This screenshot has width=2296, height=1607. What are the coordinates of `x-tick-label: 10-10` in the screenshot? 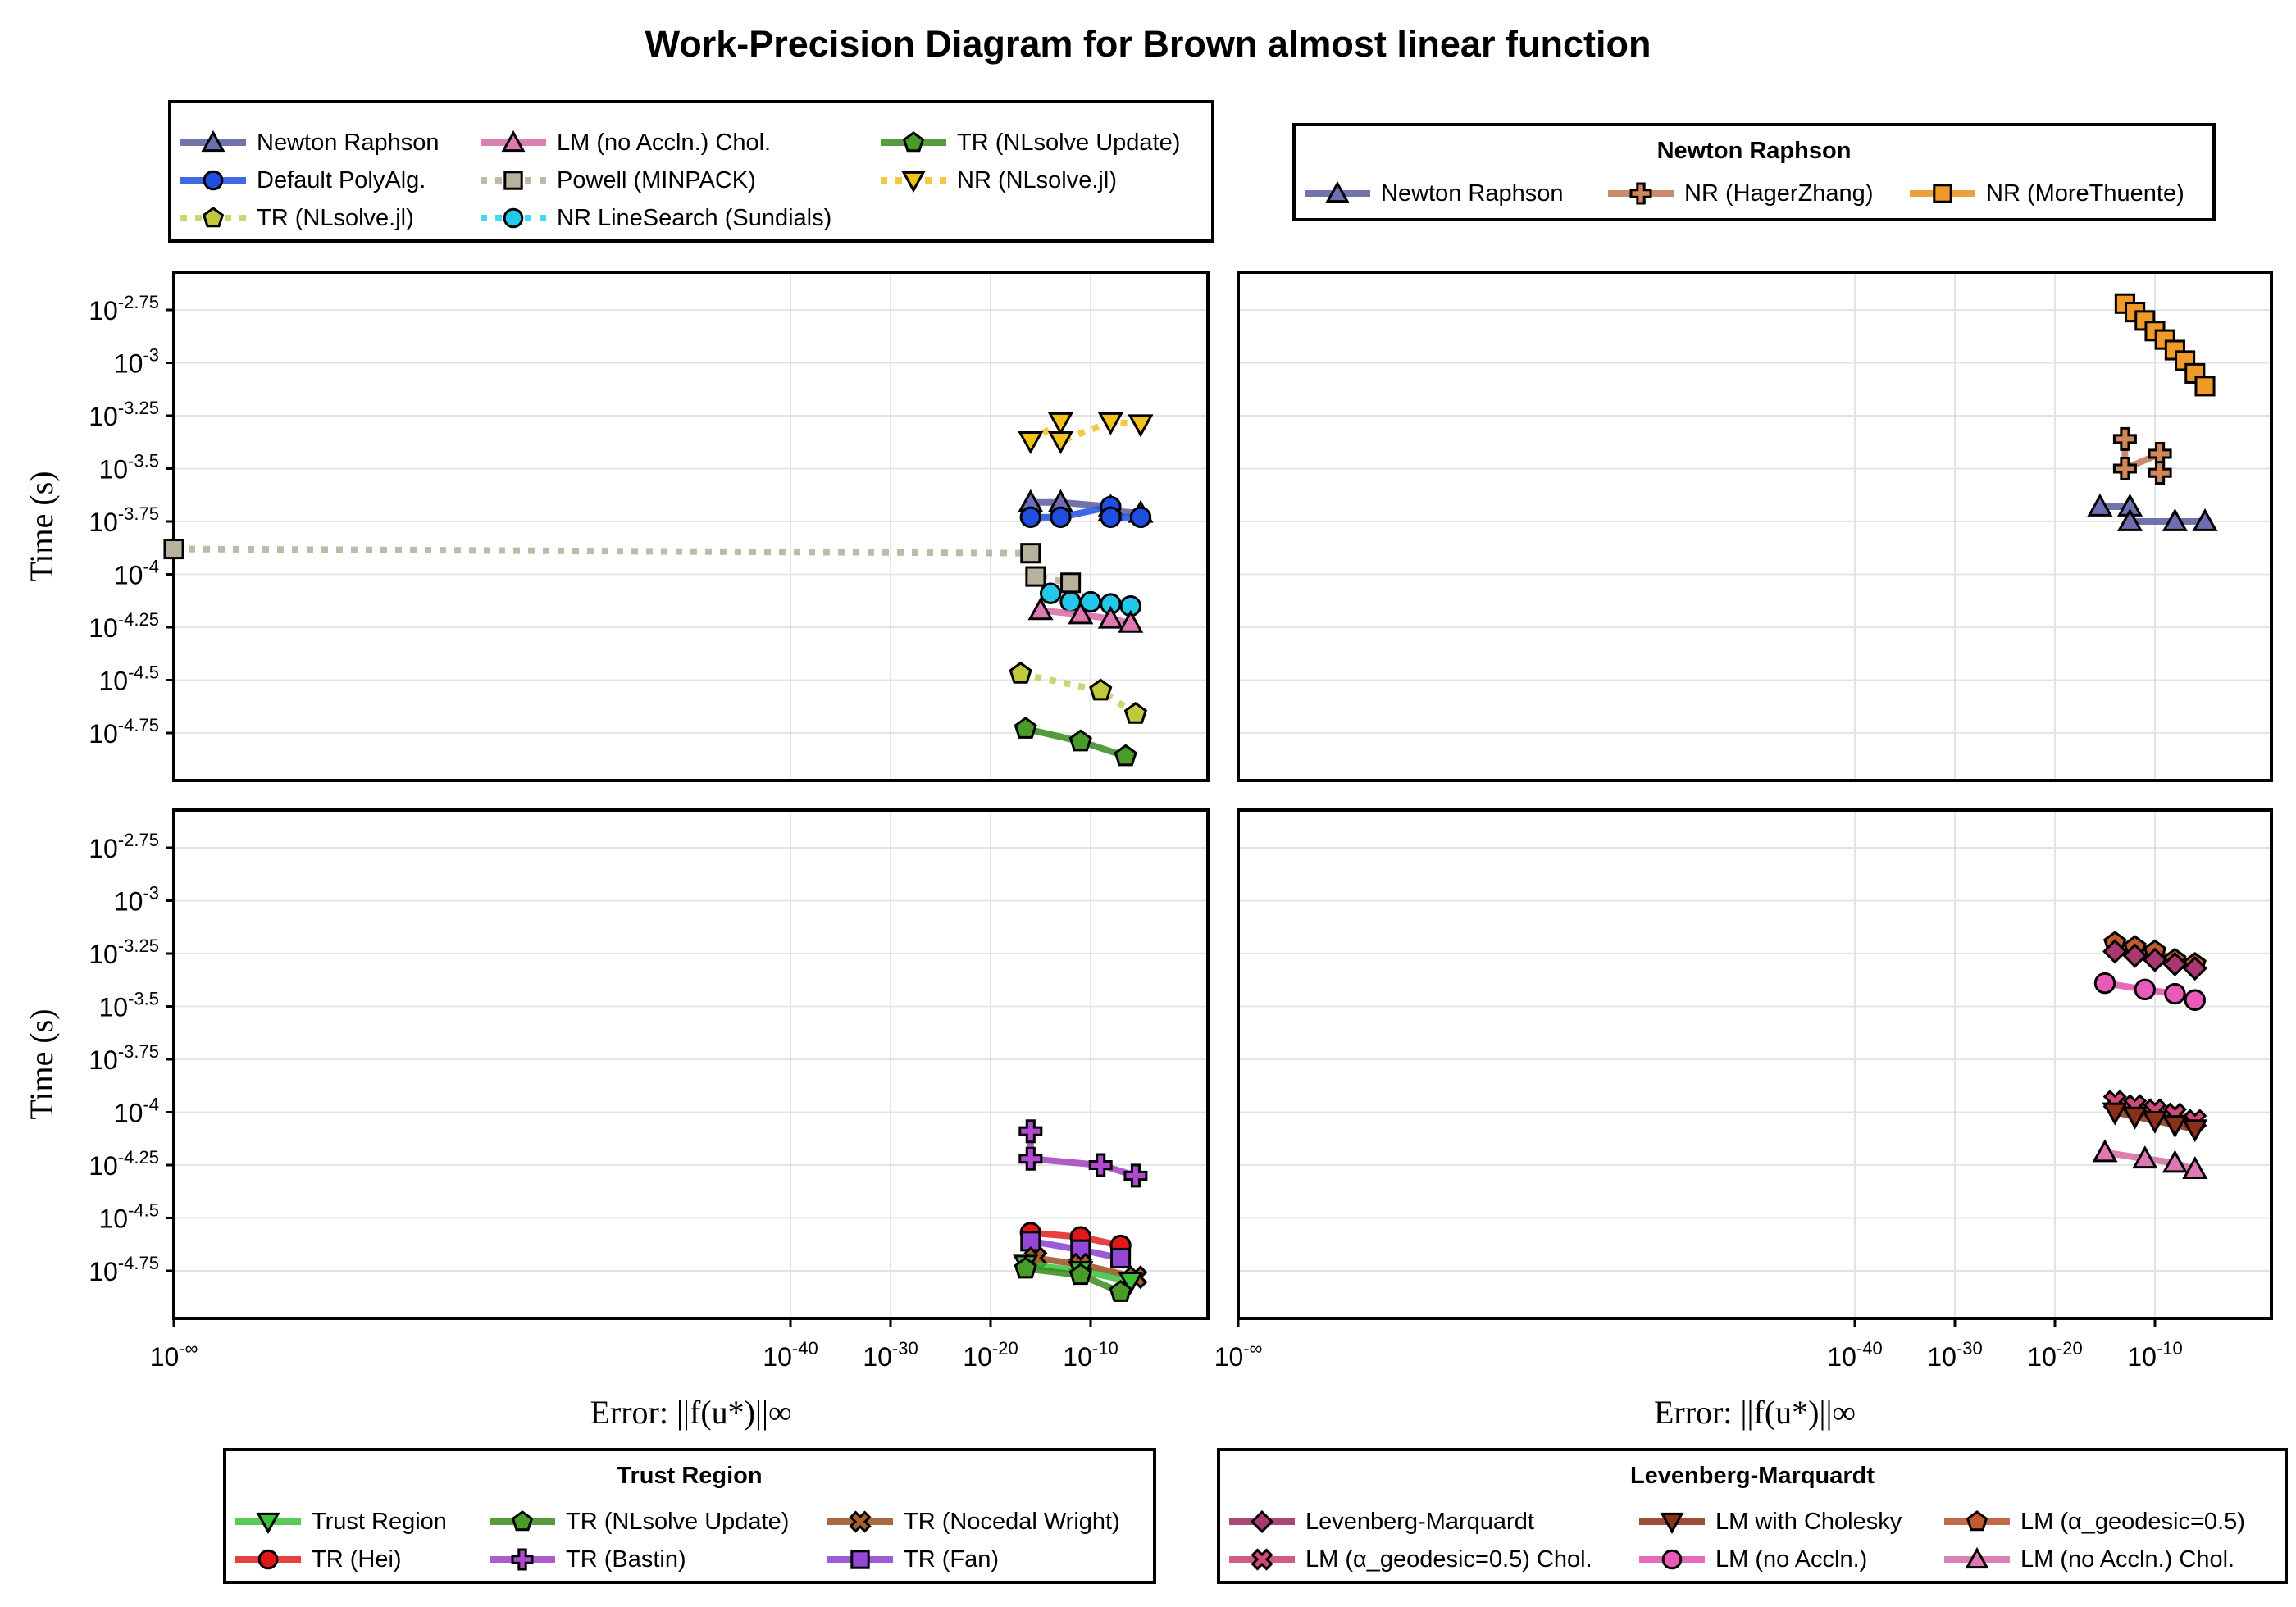 It's located at (2154, 1355).